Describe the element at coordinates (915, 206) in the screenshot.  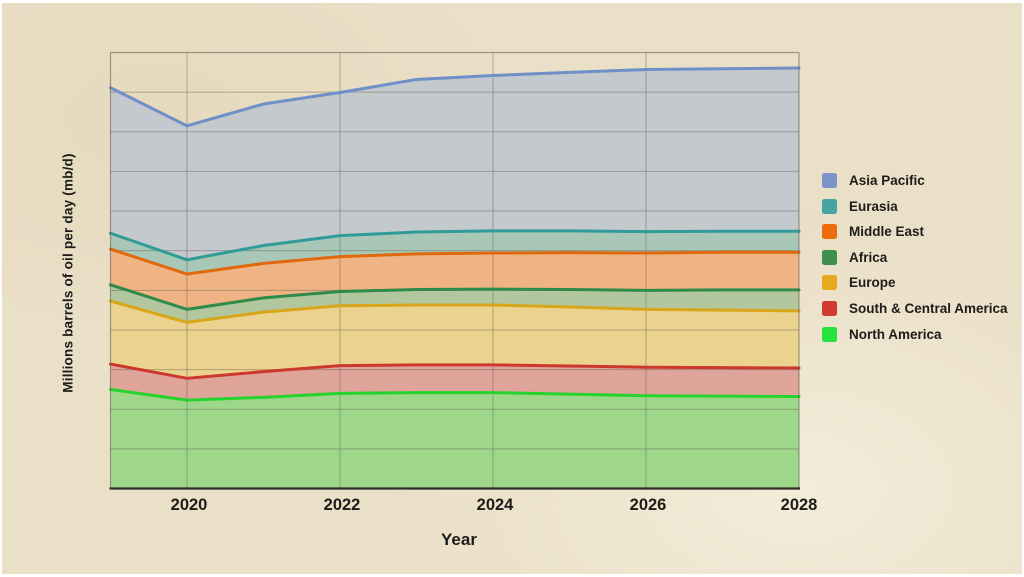
I see `legend-item-eurasia: Eurasia` at that location.